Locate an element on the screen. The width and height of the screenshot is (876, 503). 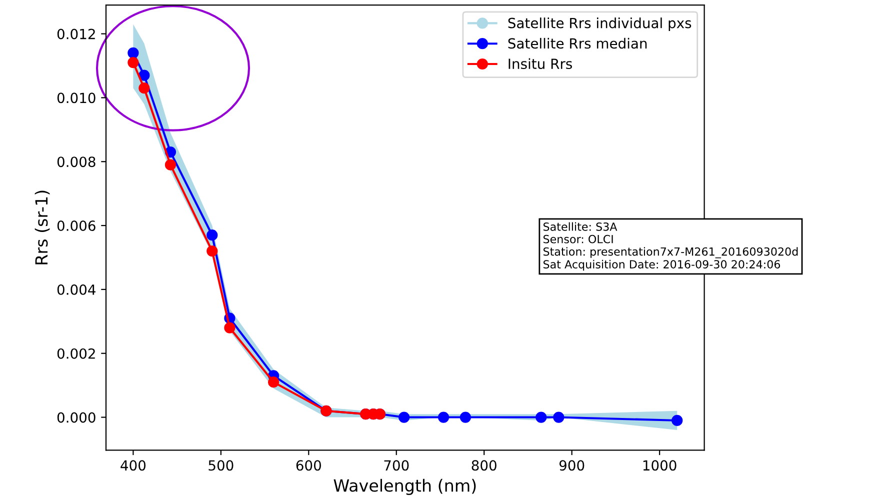
y-tick-label: 0.006 is located at coordinates (76, 226).